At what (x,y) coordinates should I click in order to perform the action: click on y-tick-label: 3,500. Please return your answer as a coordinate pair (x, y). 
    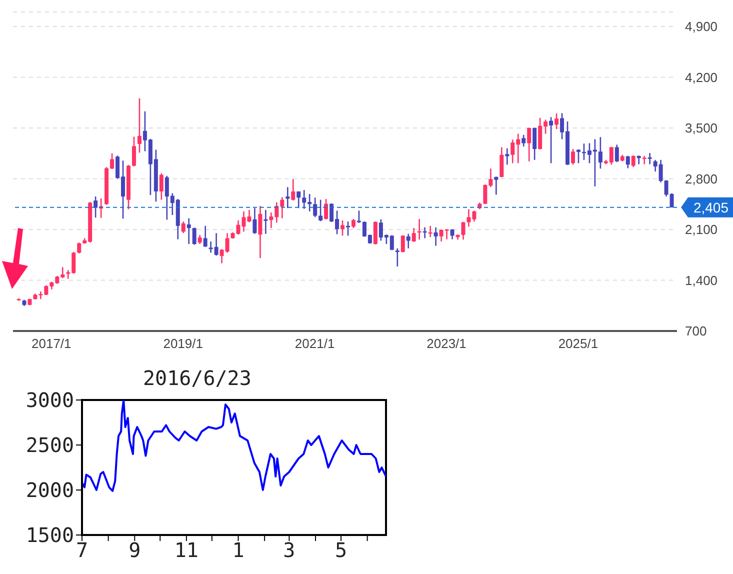
    Looking at the image, I should click on (701, 128).